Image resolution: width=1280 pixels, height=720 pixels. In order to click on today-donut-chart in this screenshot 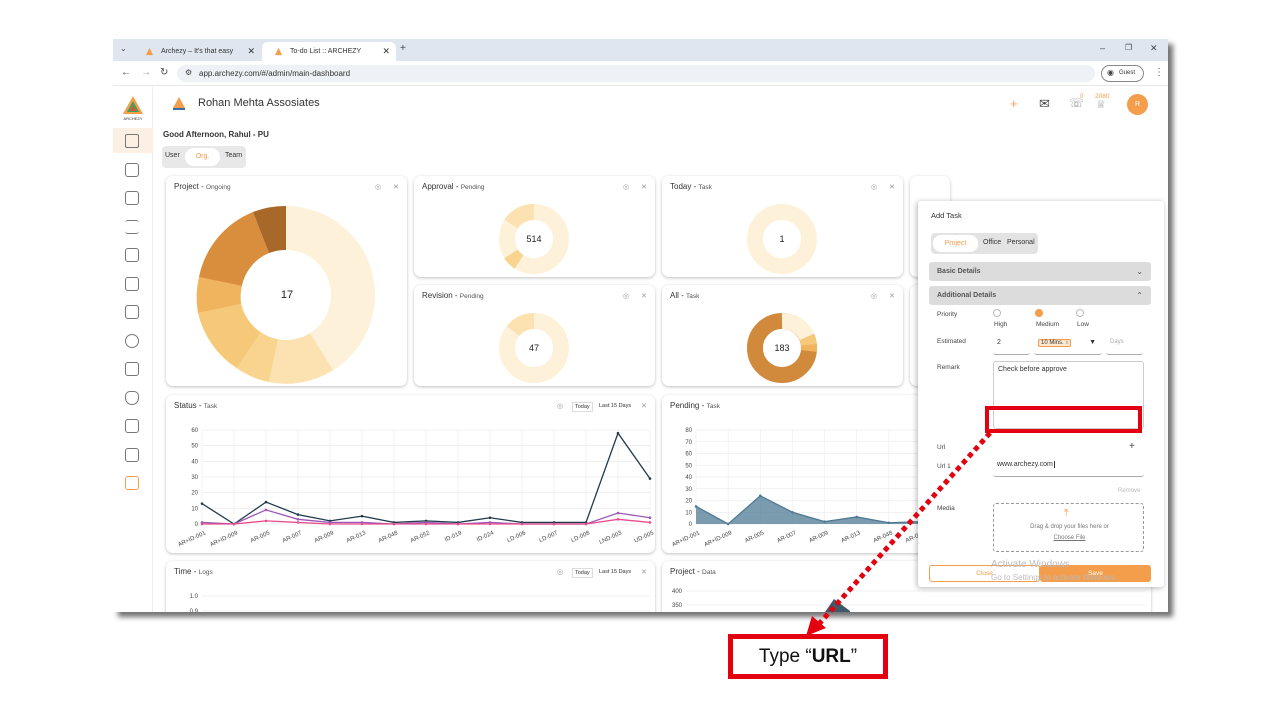, I will do `click(782, 239)`.